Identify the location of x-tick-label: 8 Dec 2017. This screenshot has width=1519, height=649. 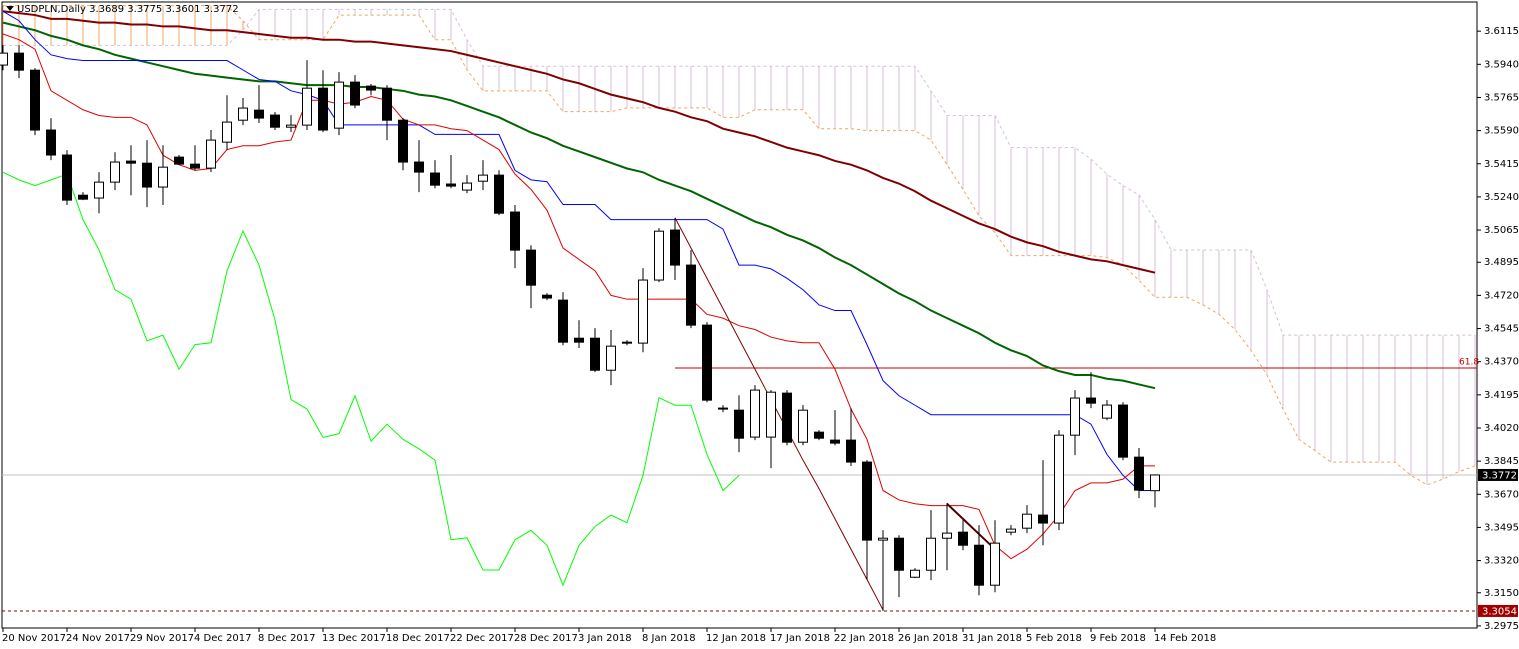
(287, 638).